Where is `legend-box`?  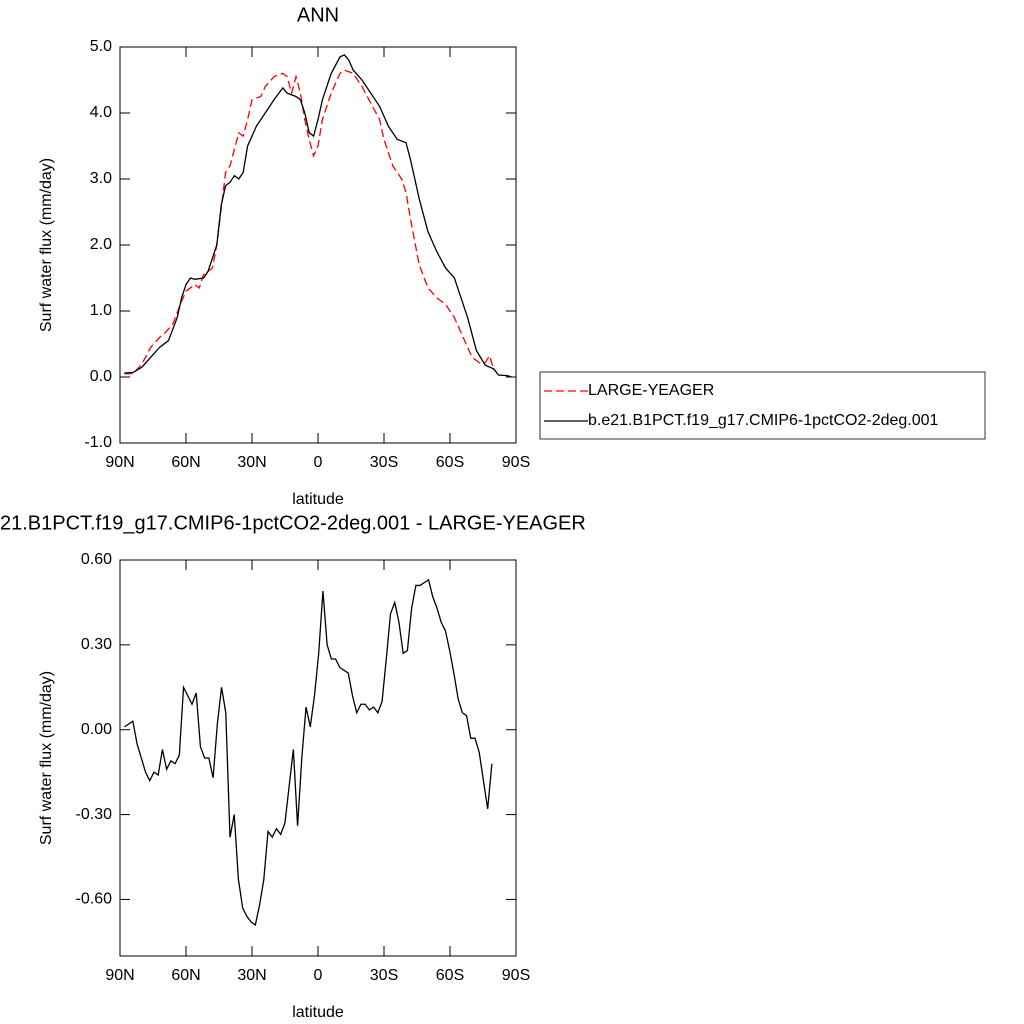 legend-box is located at coordinates (762, 405).